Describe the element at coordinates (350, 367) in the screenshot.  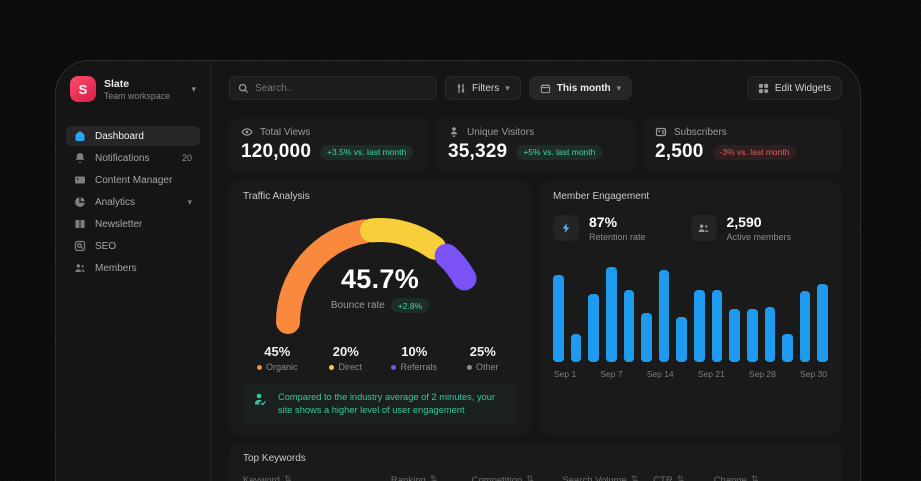
I see `legend-label: Direct` at that location.